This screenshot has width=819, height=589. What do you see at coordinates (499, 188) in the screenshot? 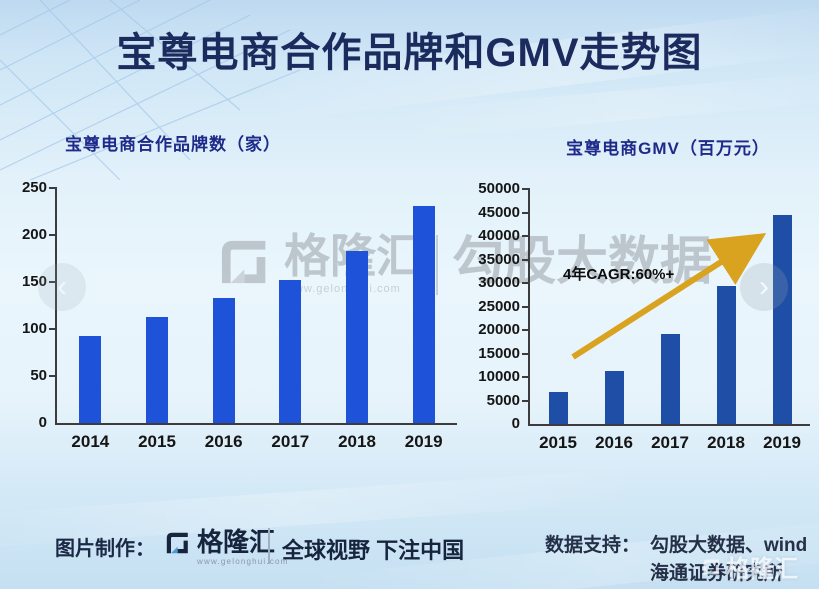
I see `y-axis-tick-label: 50000` at bounding box center [499, 188].